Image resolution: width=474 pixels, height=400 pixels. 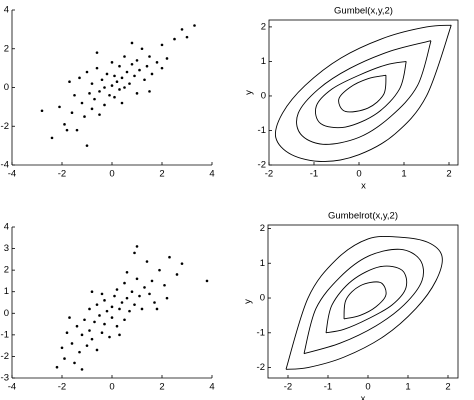 What do you see at coordinates (403, 174) in the screenshot?
I see `x-tick-label: 1` at bounding box center [403, 174].